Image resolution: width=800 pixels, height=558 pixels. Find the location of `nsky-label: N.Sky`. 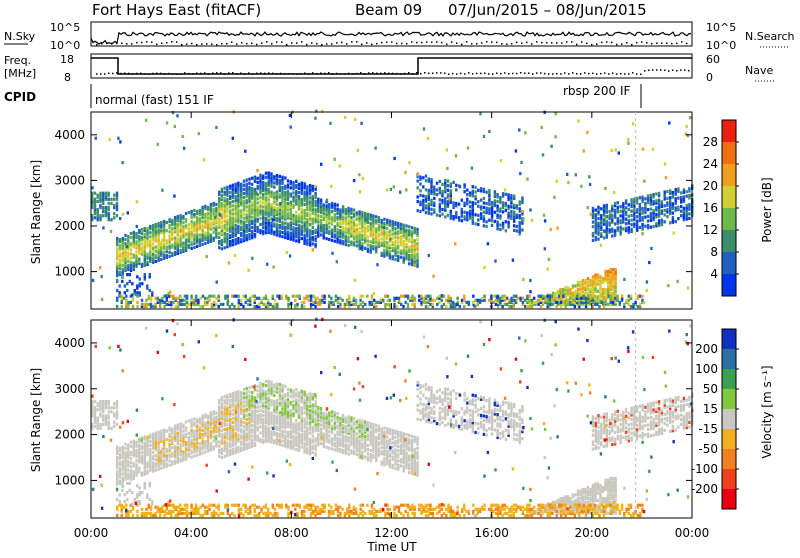

nsky-label: N.Sky is located at coordinates (20, 36).